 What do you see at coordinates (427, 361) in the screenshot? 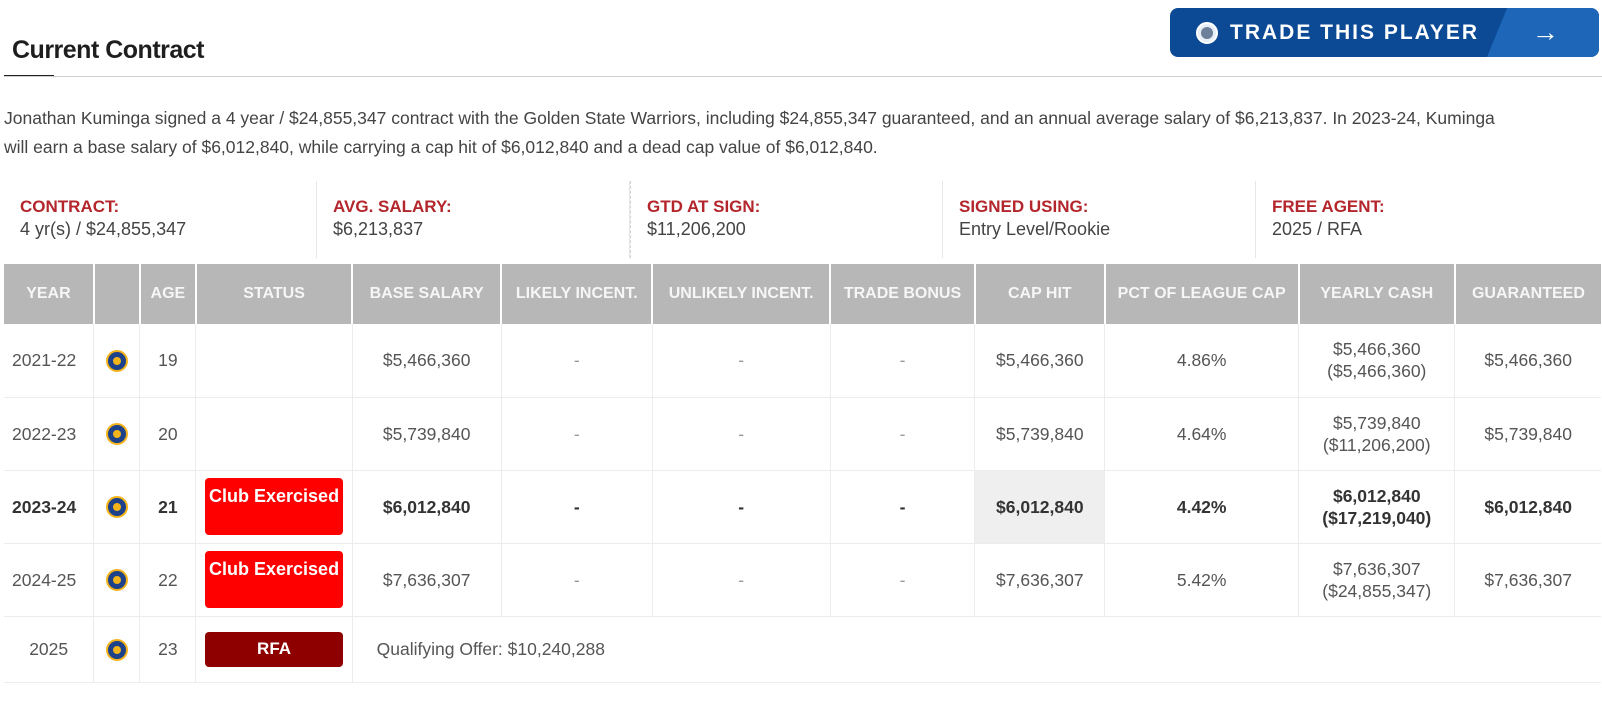
I see `cell-base-salary: $5,466,360` at bounding box center [427, 361].